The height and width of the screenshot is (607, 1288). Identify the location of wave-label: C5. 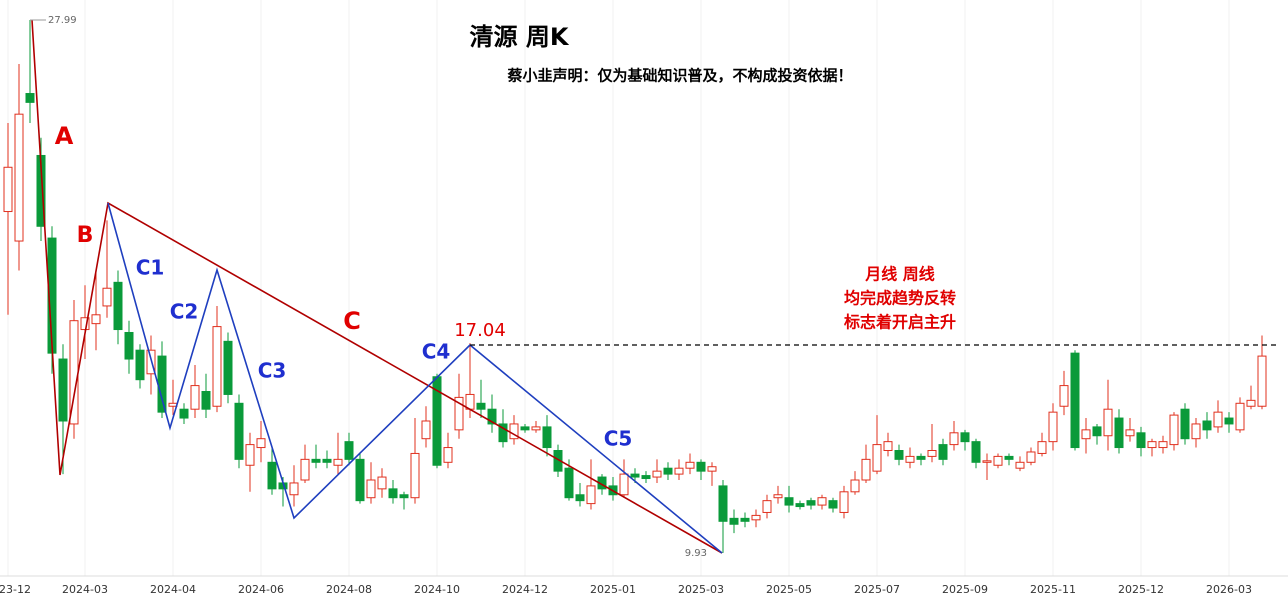
(618, 439).